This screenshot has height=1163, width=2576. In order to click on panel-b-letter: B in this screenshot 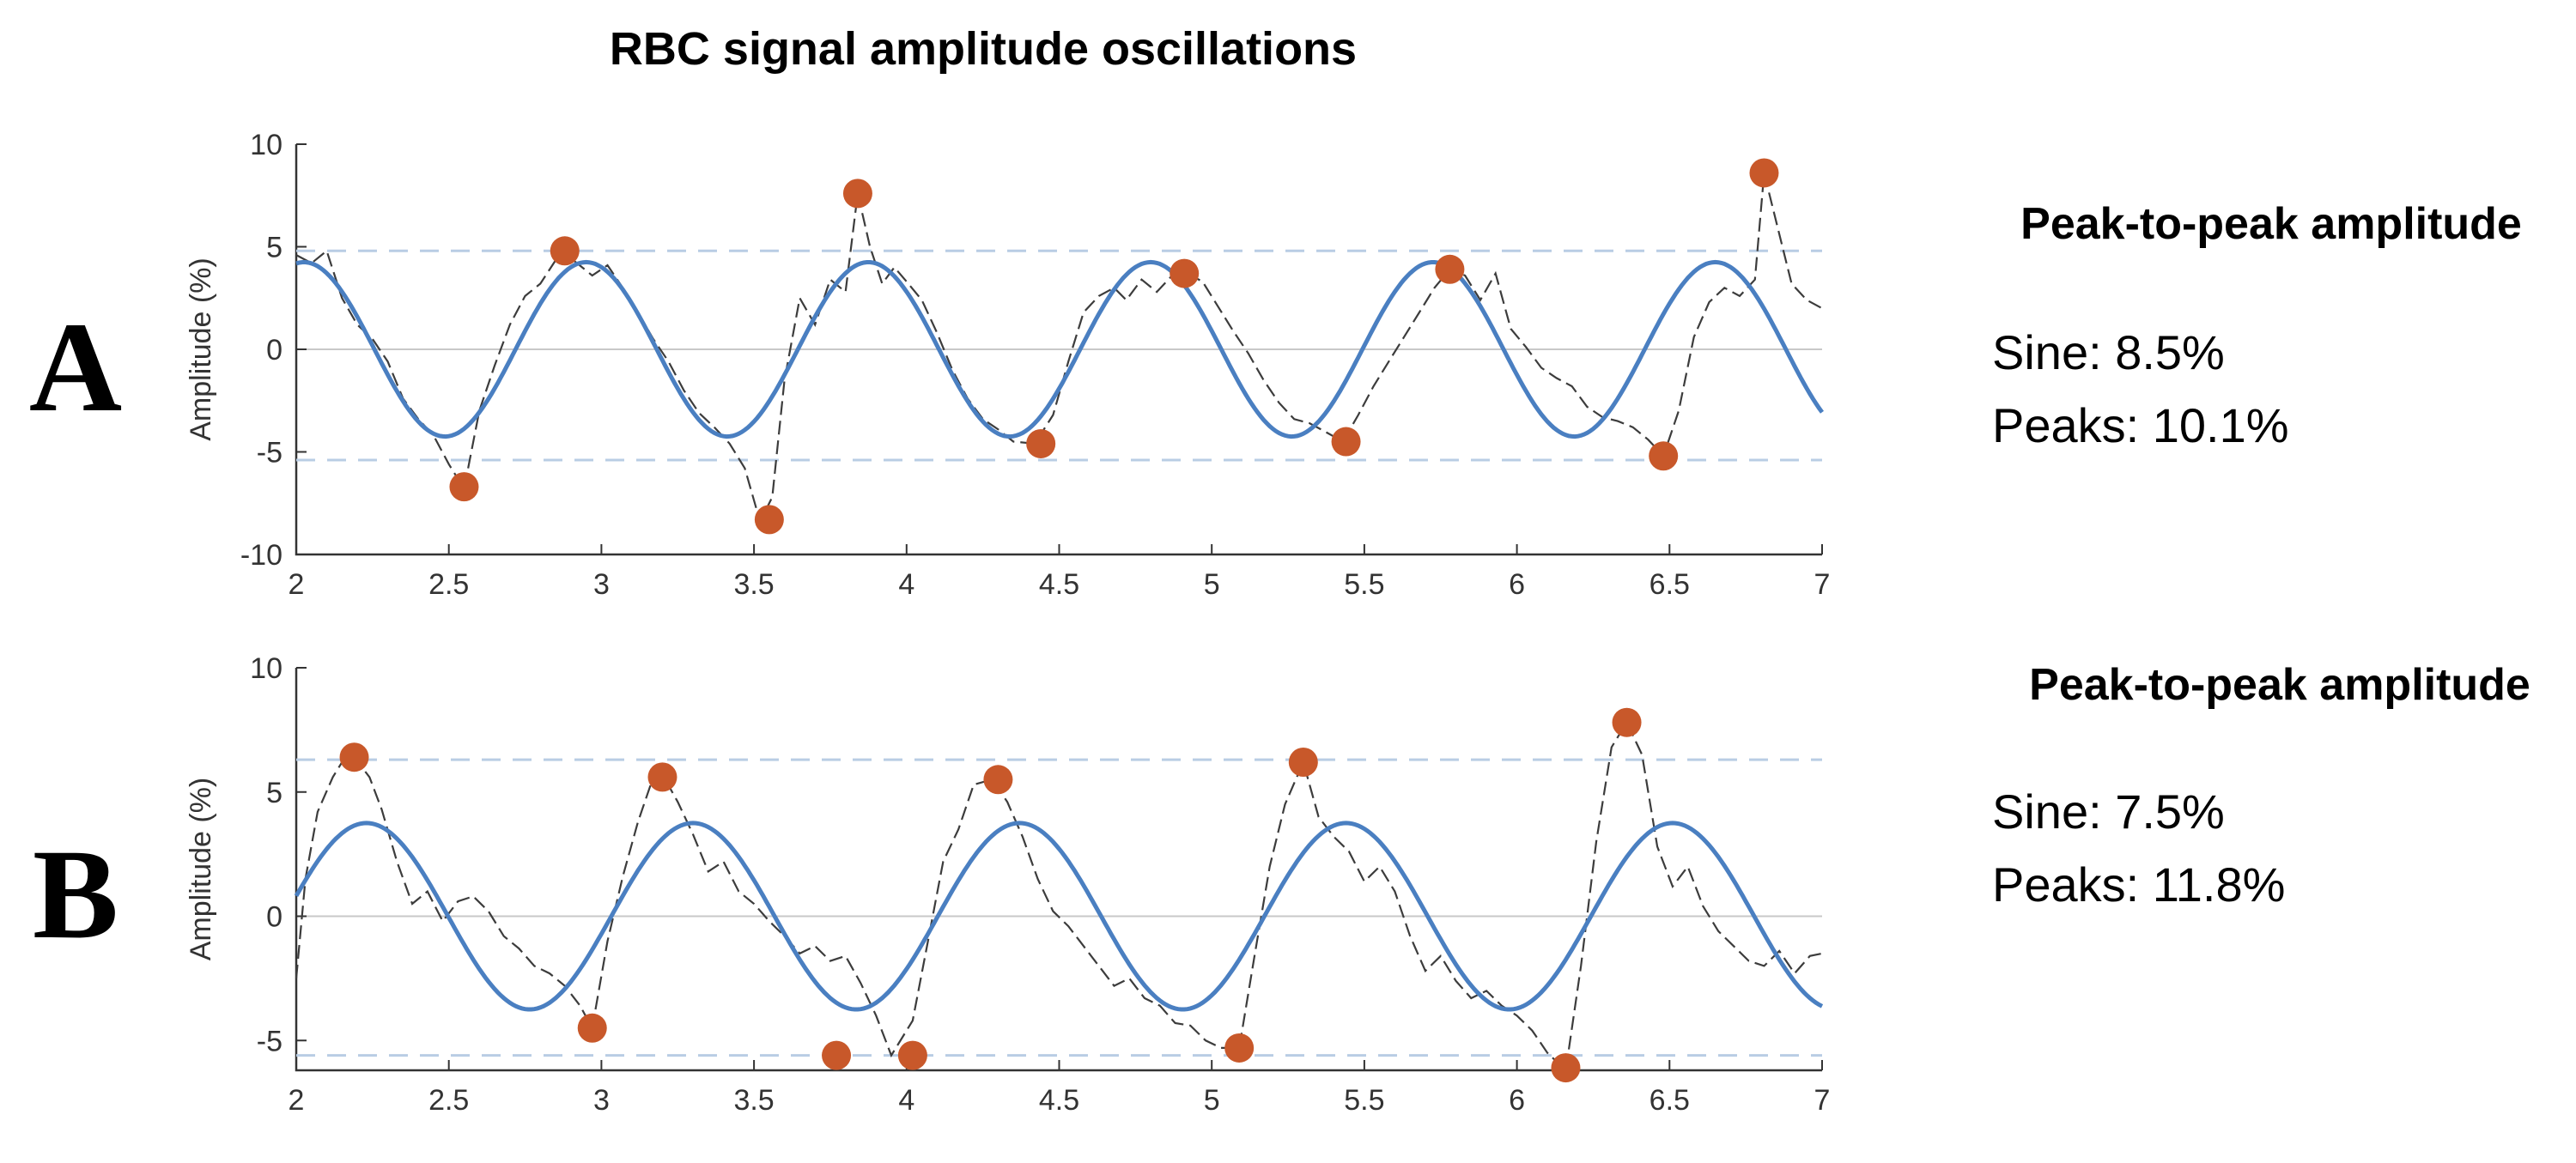, I will do `click(75, 895)`.